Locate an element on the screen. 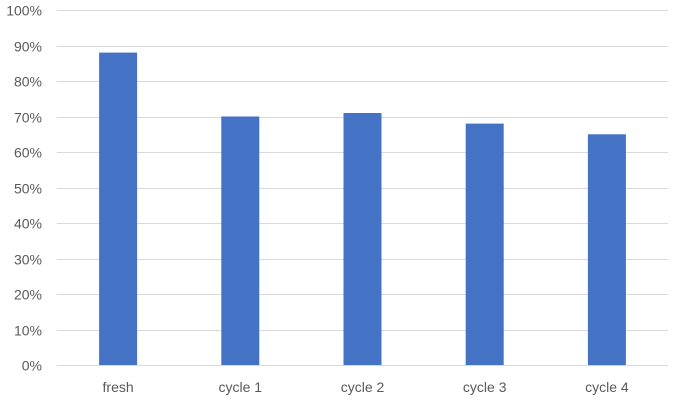 The height and width of the screenshot is (400, 676). y-tick-label: 90% is located at coordinates (28, 47).